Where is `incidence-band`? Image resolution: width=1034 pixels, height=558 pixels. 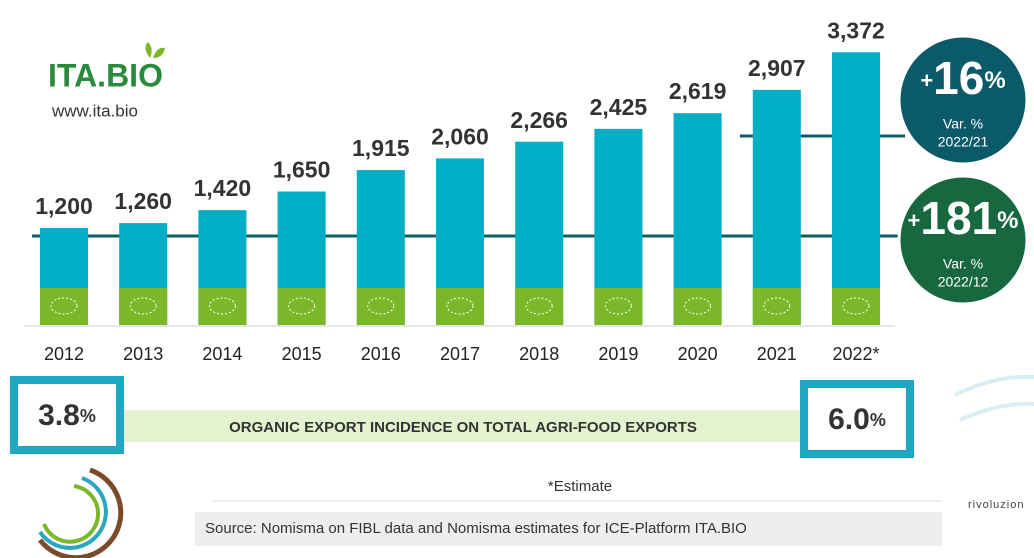 incidence-band is located at coordinates (465, 426).